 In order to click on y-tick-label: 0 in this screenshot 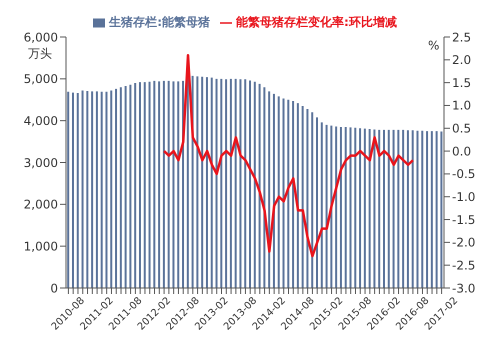, I will do `click(54, 288)`.